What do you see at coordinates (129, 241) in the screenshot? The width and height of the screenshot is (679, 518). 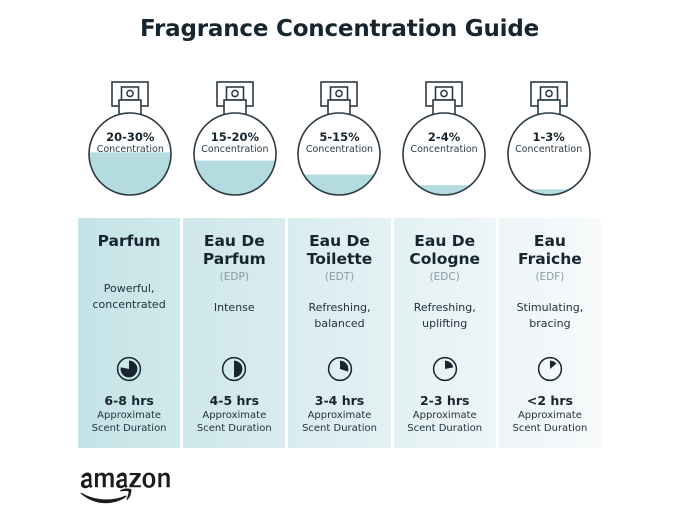 I see `fragrance-name: Parfum` at bounding box center [129, 241].